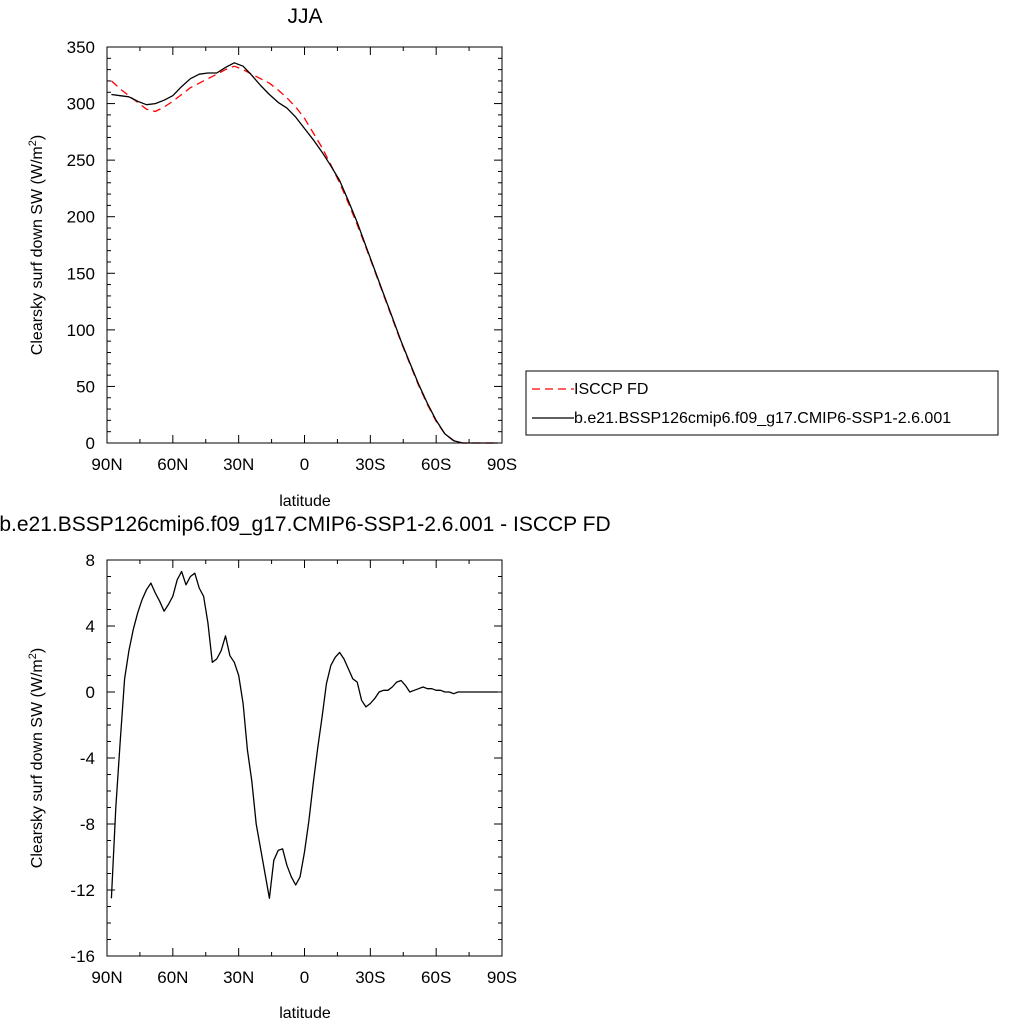  I want to click on y-tick-label: 350, so click(81, 47).